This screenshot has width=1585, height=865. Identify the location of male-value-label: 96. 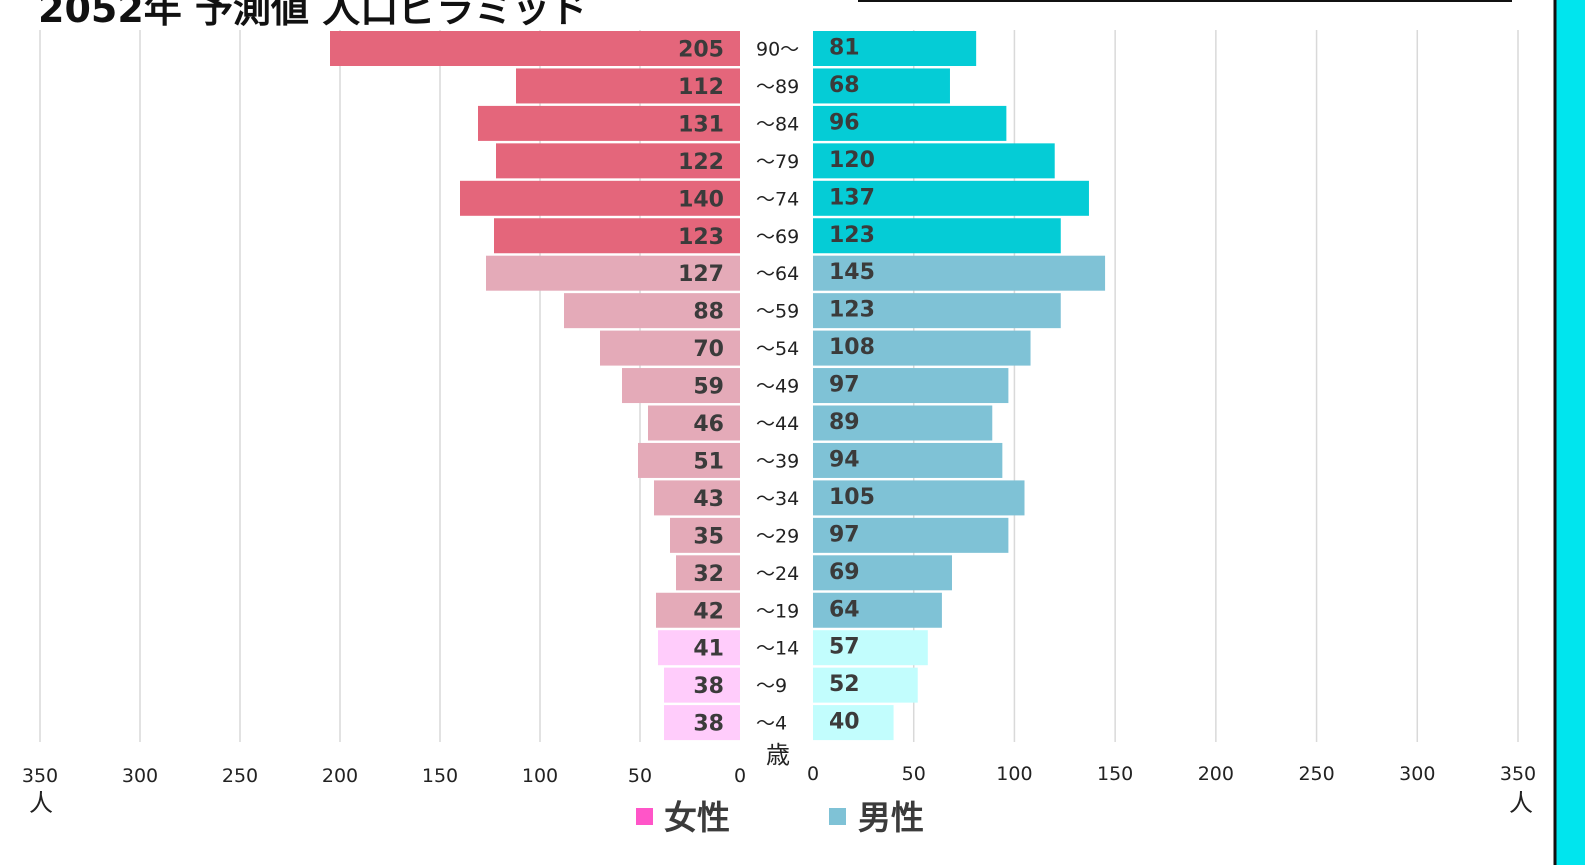
(844, 122).